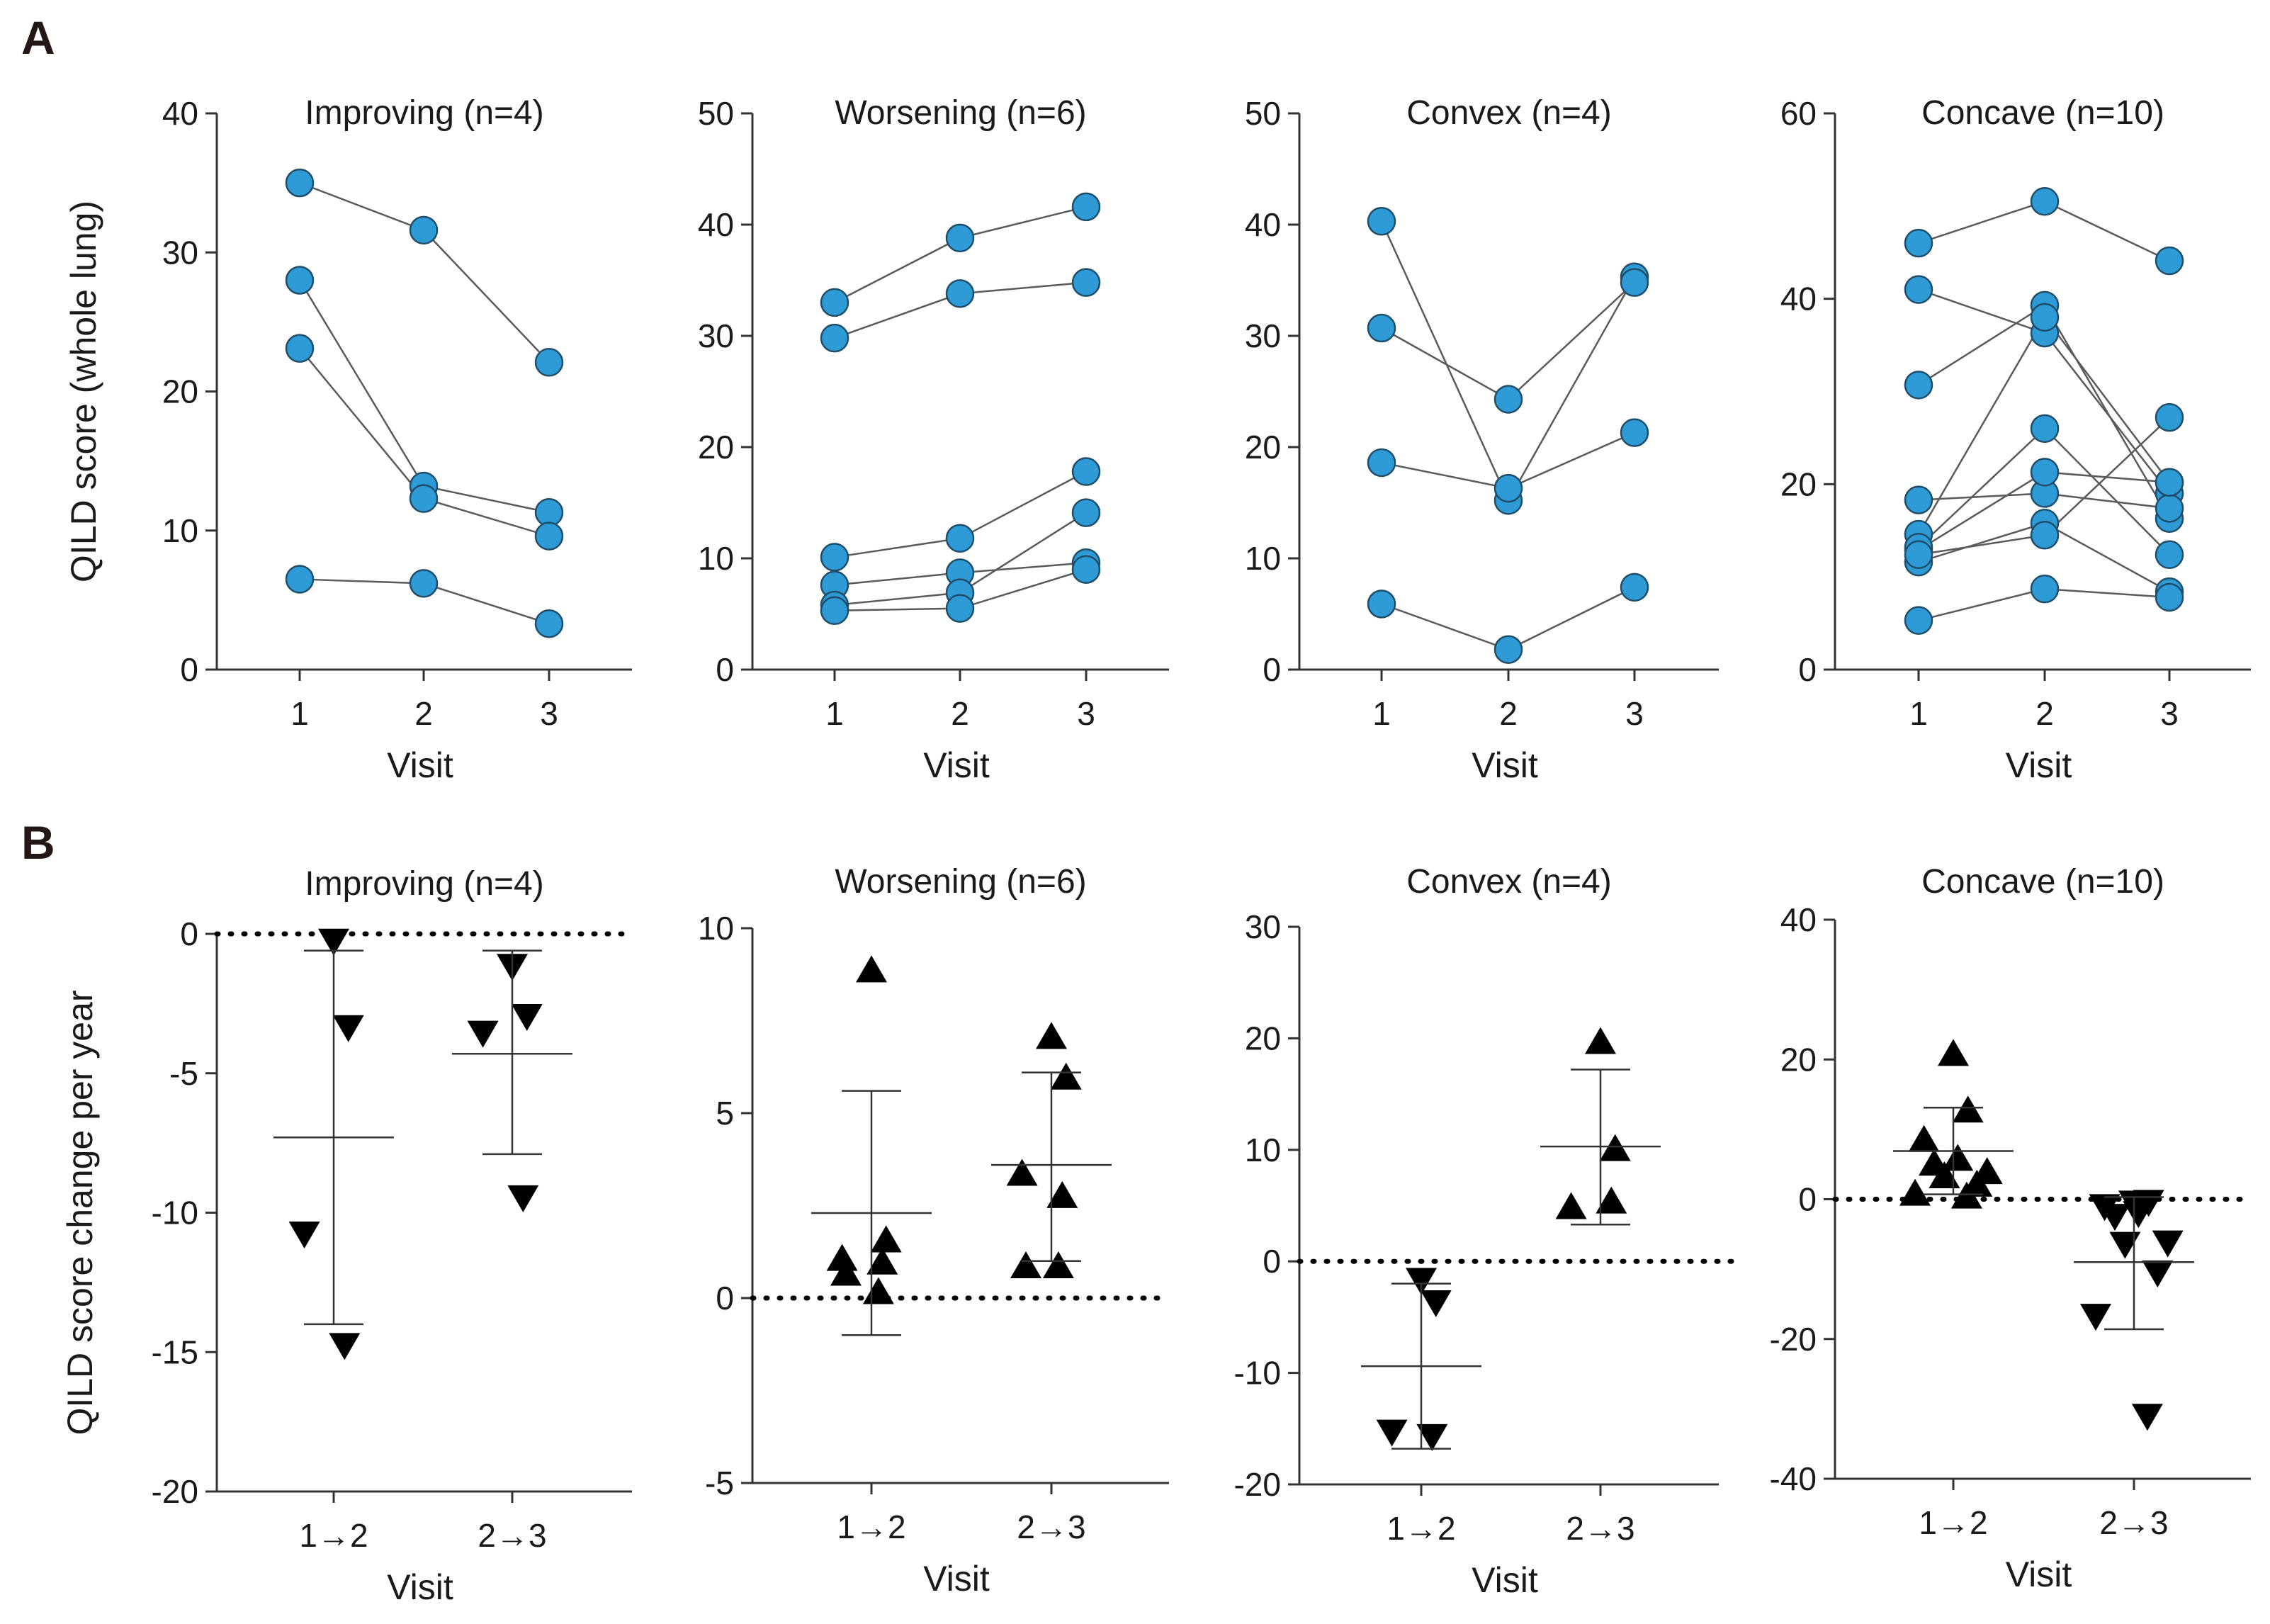  I want to click on chart-3: Convex (n=4) 0 10 20 30 40 50 1 2 3 Visit, so click(1482, 440).